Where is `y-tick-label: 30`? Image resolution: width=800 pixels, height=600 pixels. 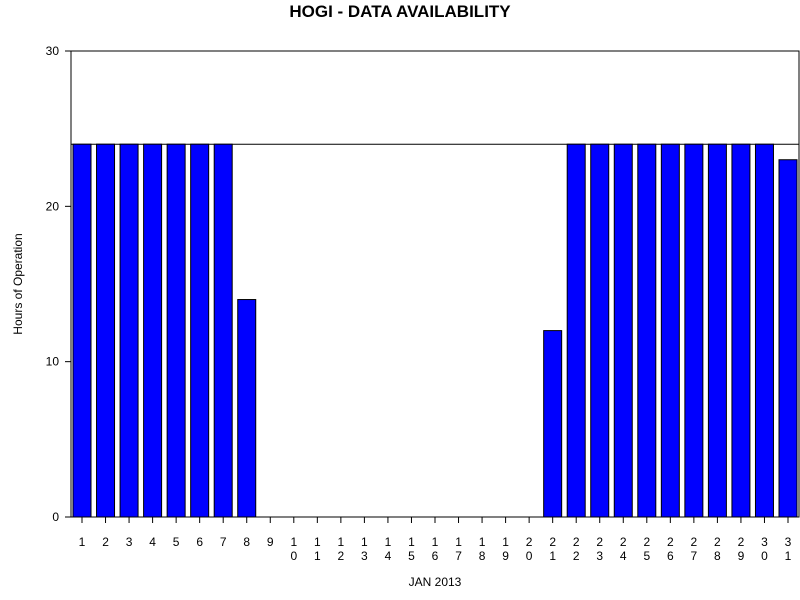 y-tick-label: 30 is located at coordinates (53, 51).